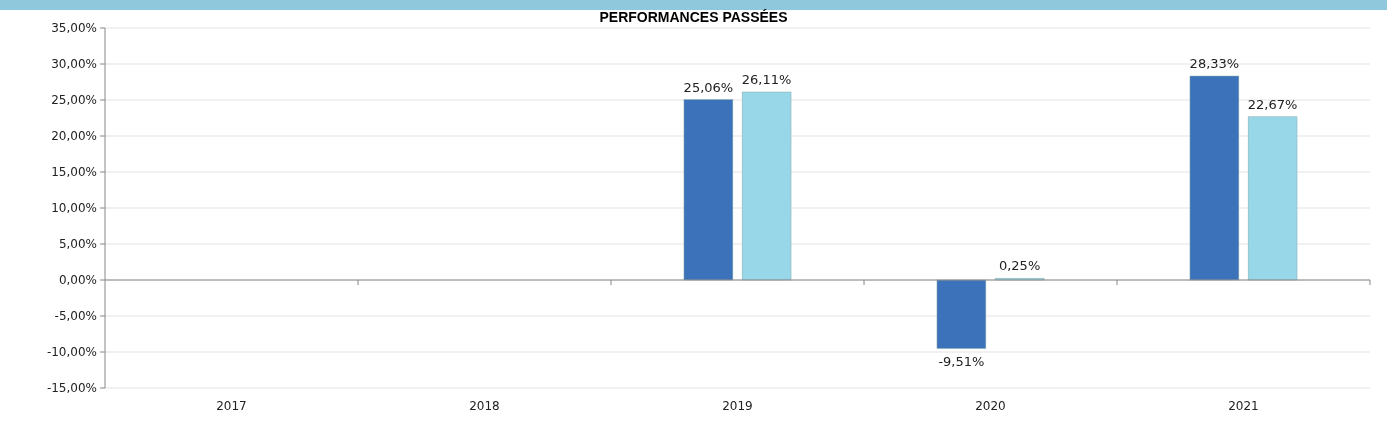  What do you see at coordinates (77, 244) in the screenshot?
I see `y-tick-label: 5,00%` at bounding box center [77, 244].